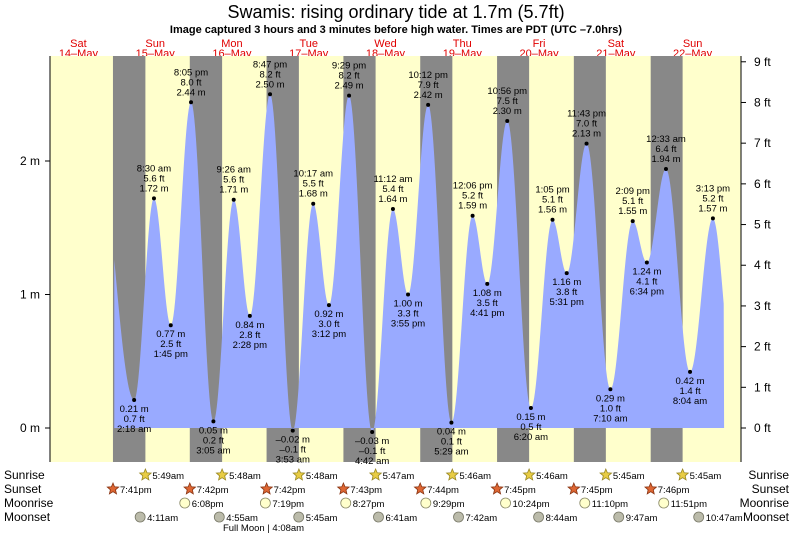 Image resolution: width=793 pixels, height=537 pixels. What do you see at coordinates (762, 306) in the screenshot?
I see `y-tick-label-right: 3 ft` at bounding box center [762, 306].